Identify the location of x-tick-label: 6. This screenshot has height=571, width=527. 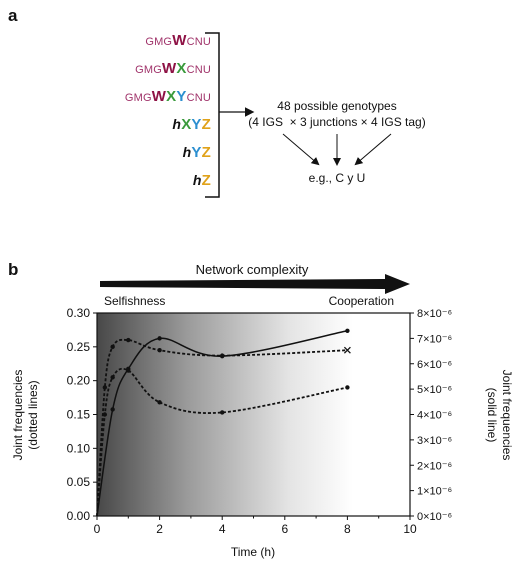
(284, 529).